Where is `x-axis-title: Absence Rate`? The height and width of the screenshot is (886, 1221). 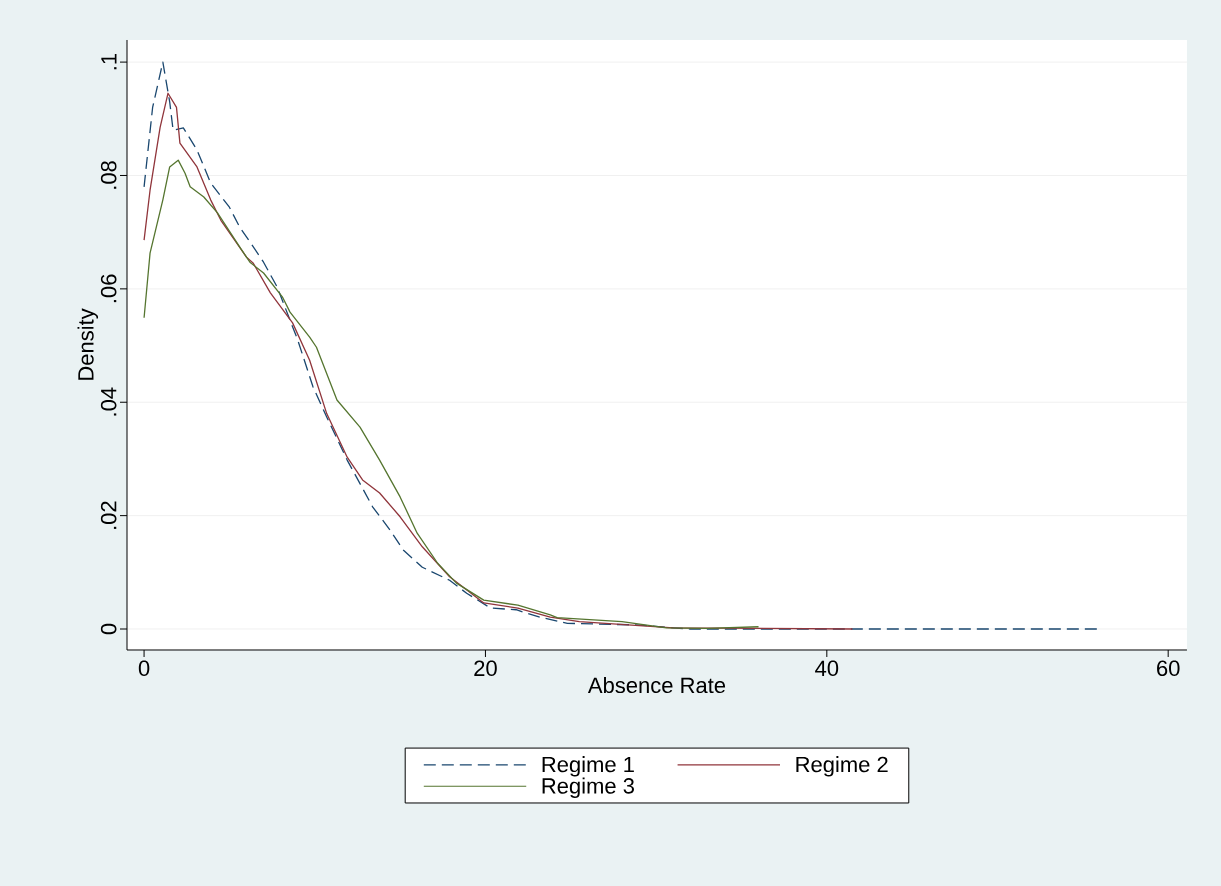
x-axis-title: Absence Rate is located at coordinates (656, 685).